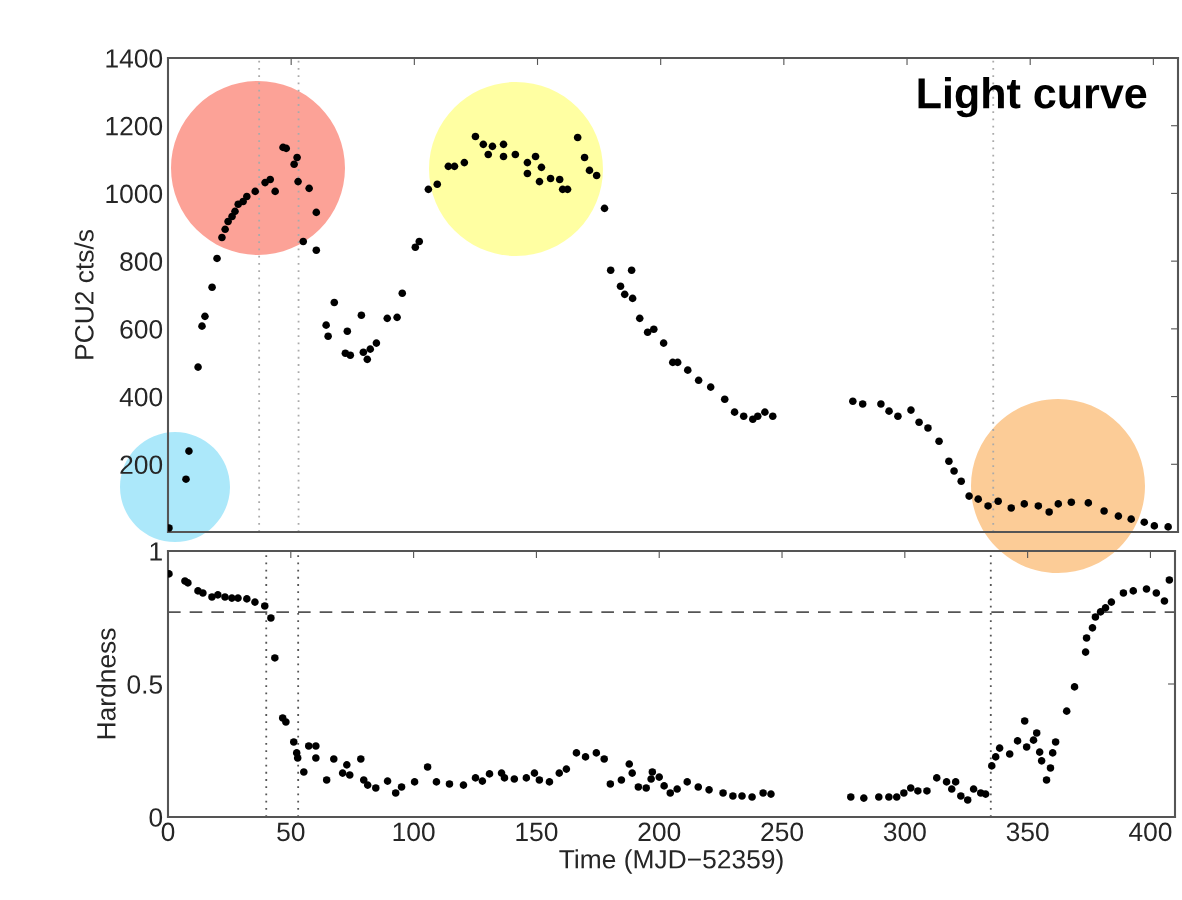 This screenshot has height=900, width=1182. I want to click on y-tick-label: 0.5, so click(145, 684).